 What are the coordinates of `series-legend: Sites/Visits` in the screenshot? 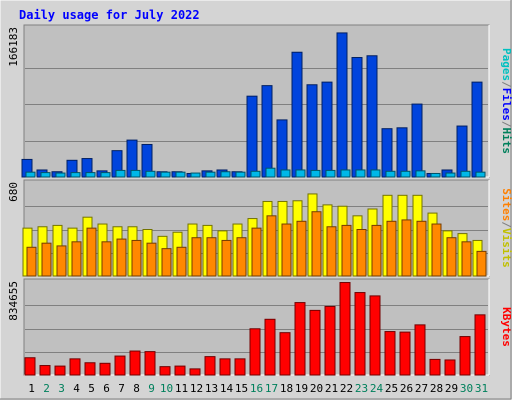 It's located at (506, 228).